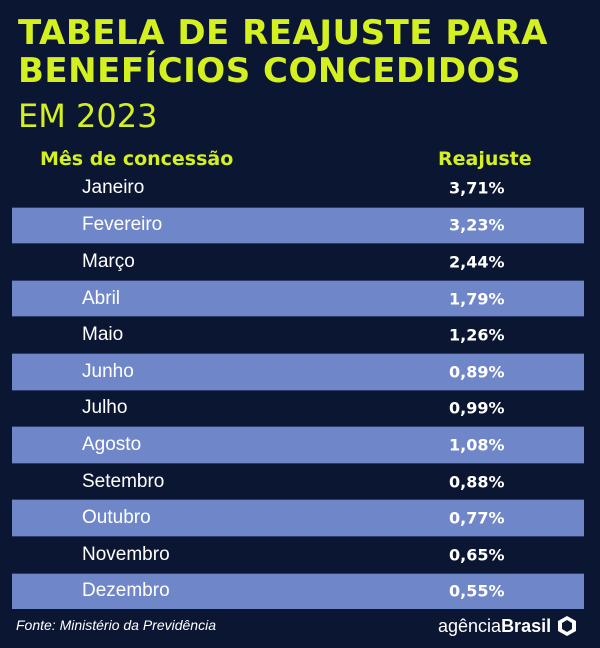  I want to click on column-header-month: Mês de concessão, so click(137, 159).